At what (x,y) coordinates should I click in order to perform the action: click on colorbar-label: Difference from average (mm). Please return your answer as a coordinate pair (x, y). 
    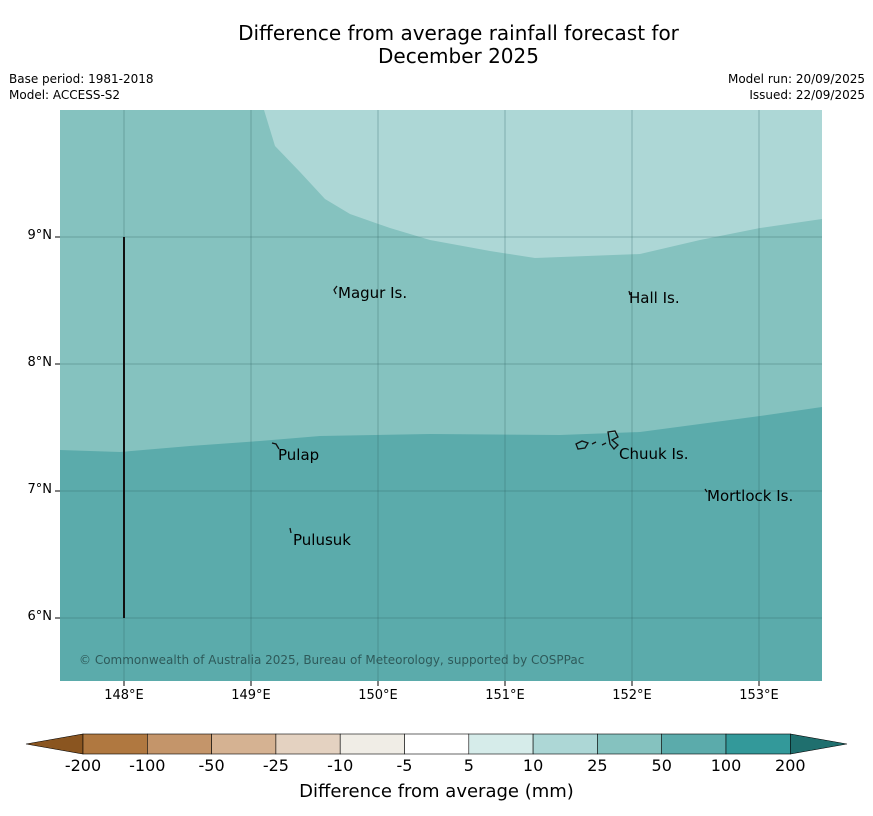
    Looking at the image, I should click on (436, 791).